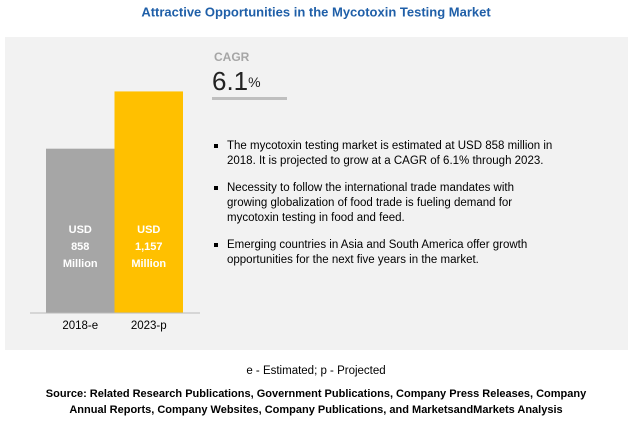 This screenshot has height=425, width=633. I want to click on cagr-unit: %, so click(254, 82).